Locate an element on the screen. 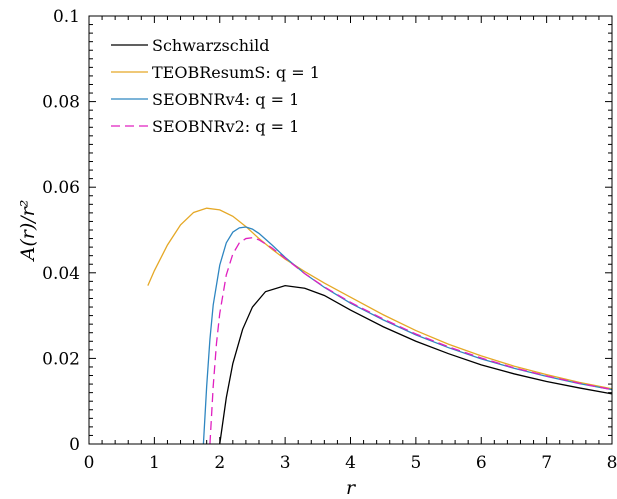 Image resolution: width=617 pixels, height=499 pixels. x-tick-label: 6 is located at coordinates (481, 463).